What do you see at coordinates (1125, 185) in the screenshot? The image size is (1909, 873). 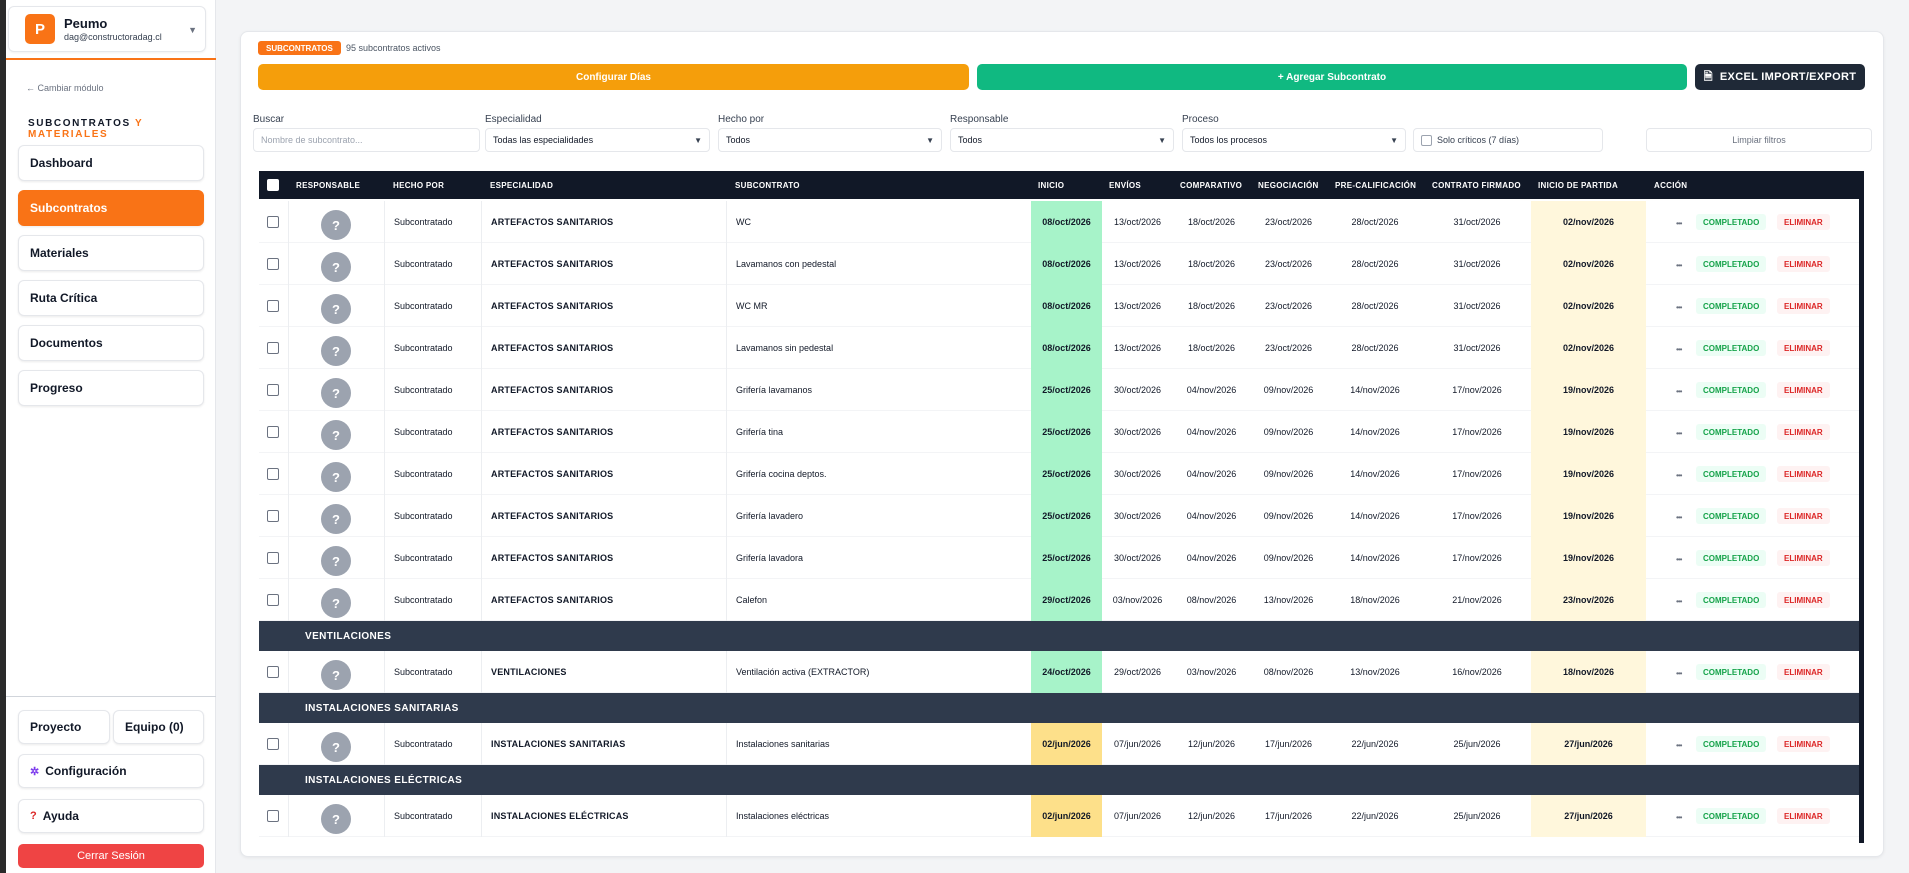 I see `th-envios: ENVÍOS` at bounding box center [1125, 185].